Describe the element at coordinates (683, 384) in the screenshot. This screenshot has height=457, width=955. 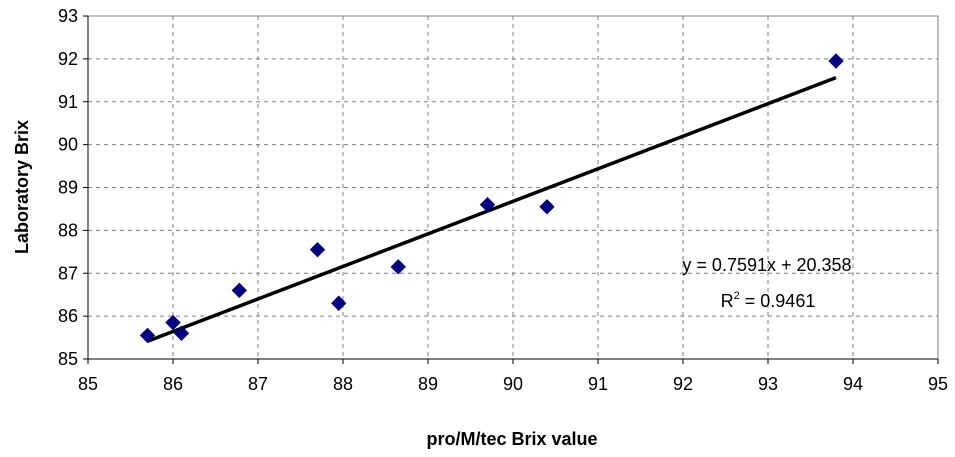
I see `x-tick-label: 92` at that location.